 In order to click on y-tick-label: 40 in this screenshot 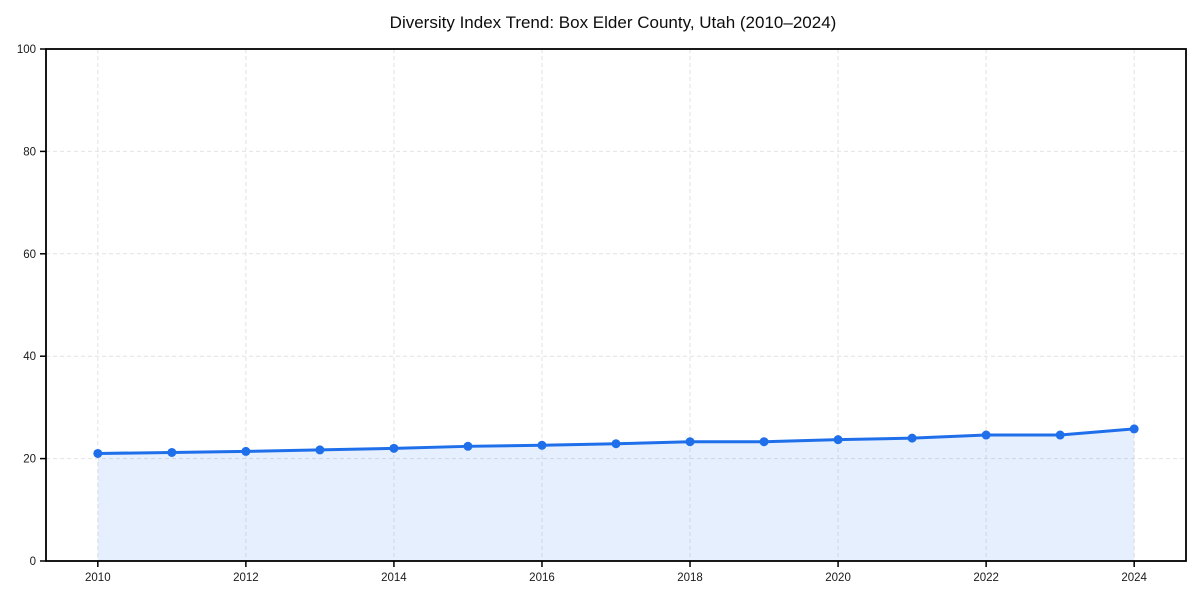, I will do `click(29, 357)`.